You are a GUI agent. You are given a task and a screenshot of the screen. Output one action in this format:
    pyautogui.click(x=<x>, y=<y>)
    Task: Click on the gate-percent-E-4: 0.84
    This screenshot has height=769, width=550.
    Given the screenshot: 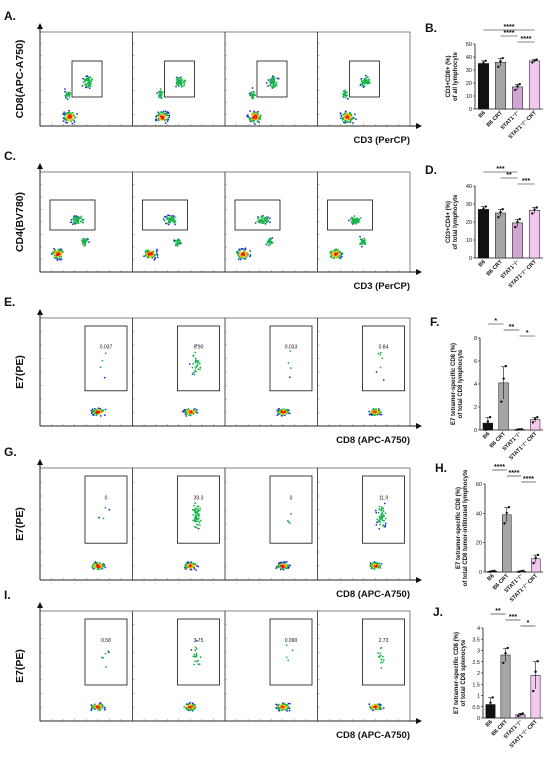 What is the action you would take?
    pyautogui.click(x=384, y=348)
    